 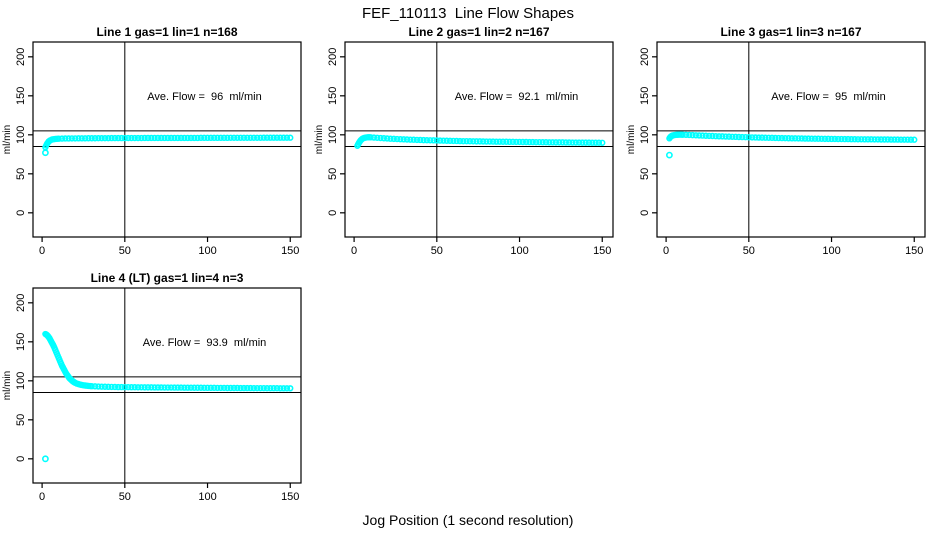 What do you see at coordinates (631, 139) in the screenshot?
I see `y-axis-title: ml/min` at bounding box center [631, 139].